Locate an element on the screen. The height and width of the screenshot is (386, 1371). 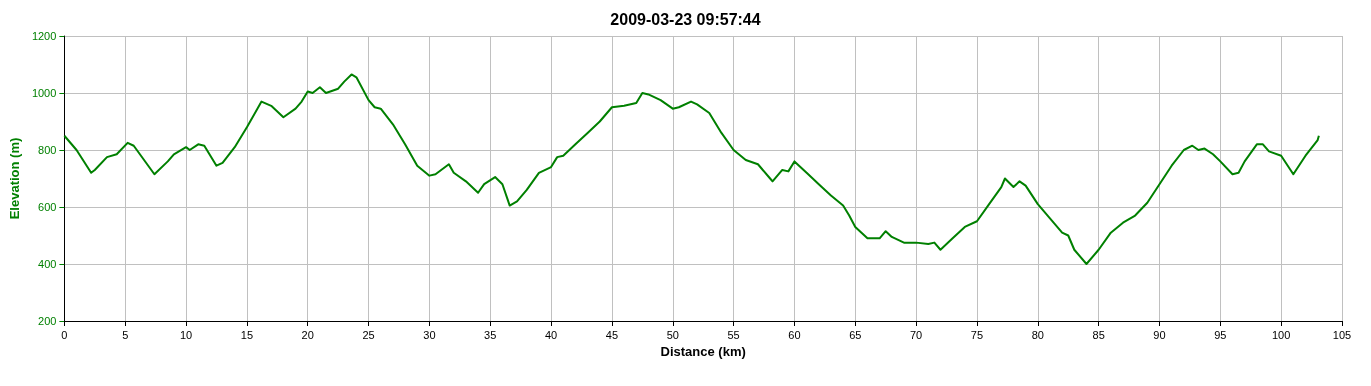
y-tick-label: 600 is located at coordinates (47, 207).